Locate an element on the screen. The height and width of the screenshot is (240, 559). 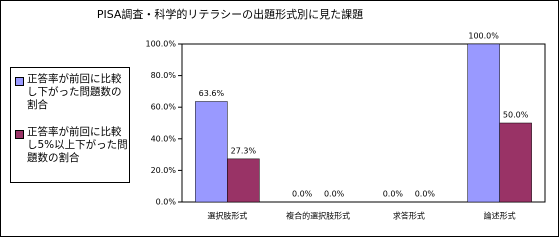
y-tick-label: 20.0% is located at coordinates (164, 170).